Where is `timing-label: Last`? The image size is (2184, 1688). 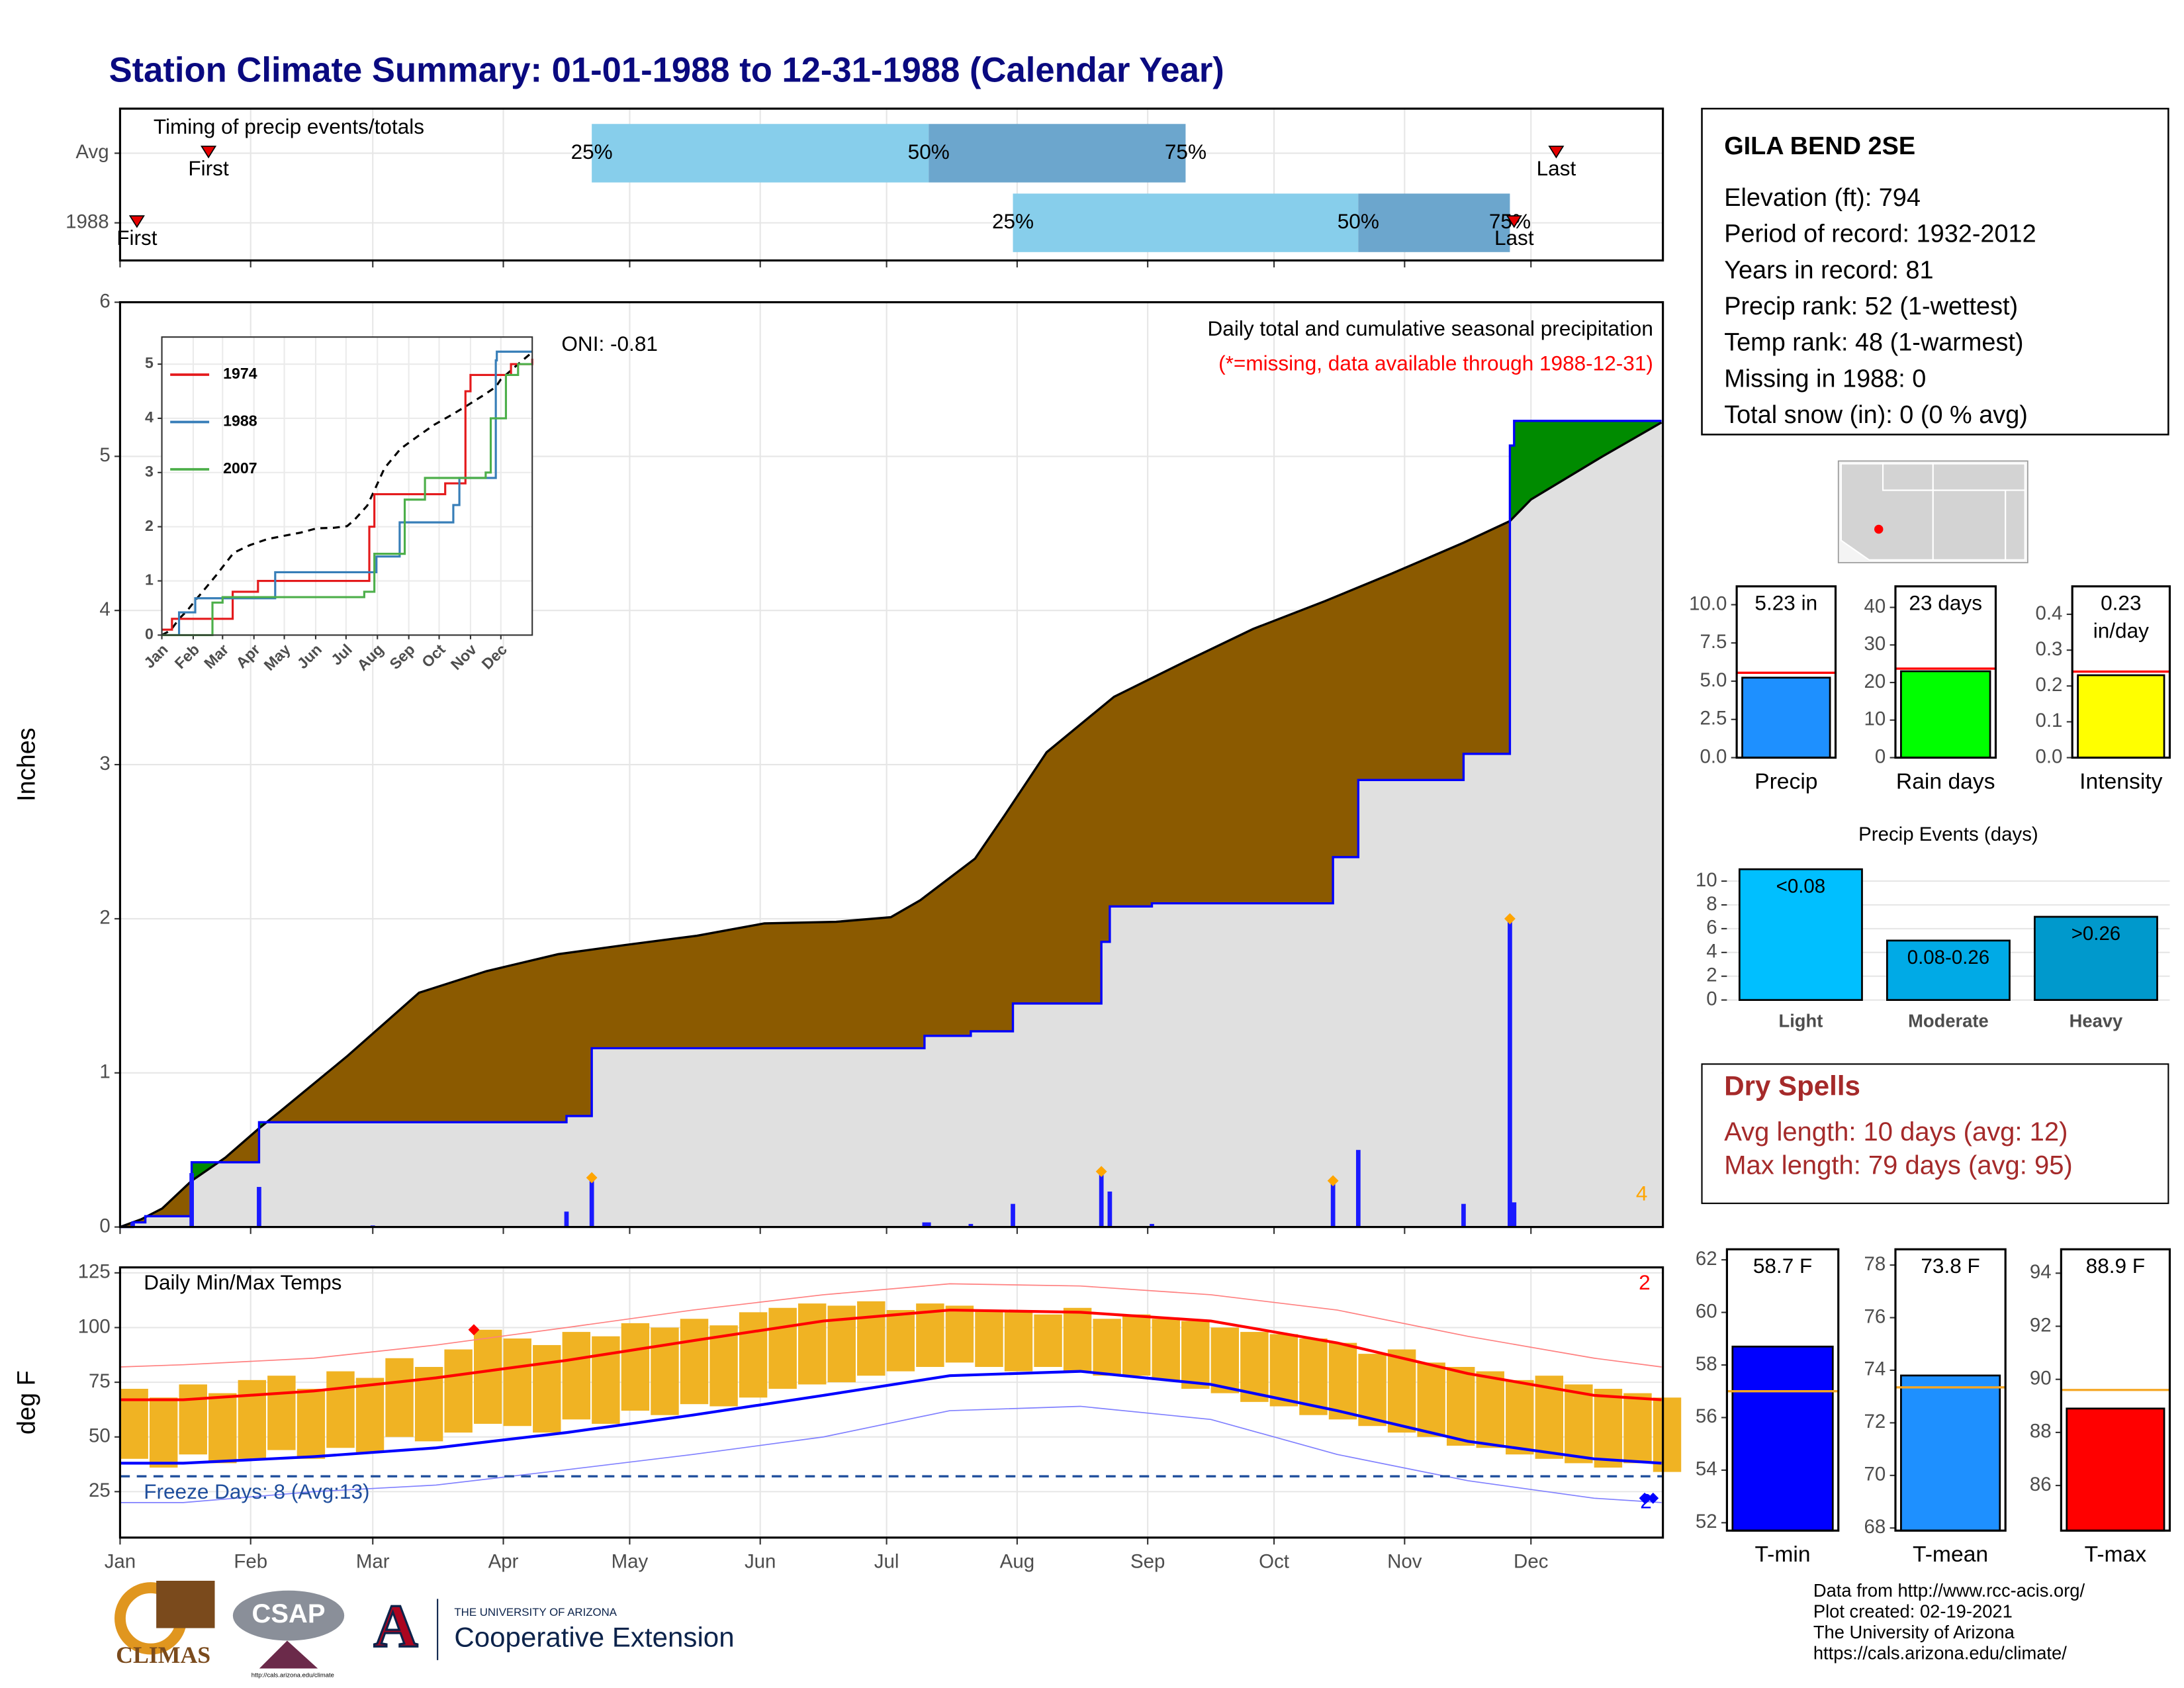
timing-label: Last is located at coordinates (1514, 238).